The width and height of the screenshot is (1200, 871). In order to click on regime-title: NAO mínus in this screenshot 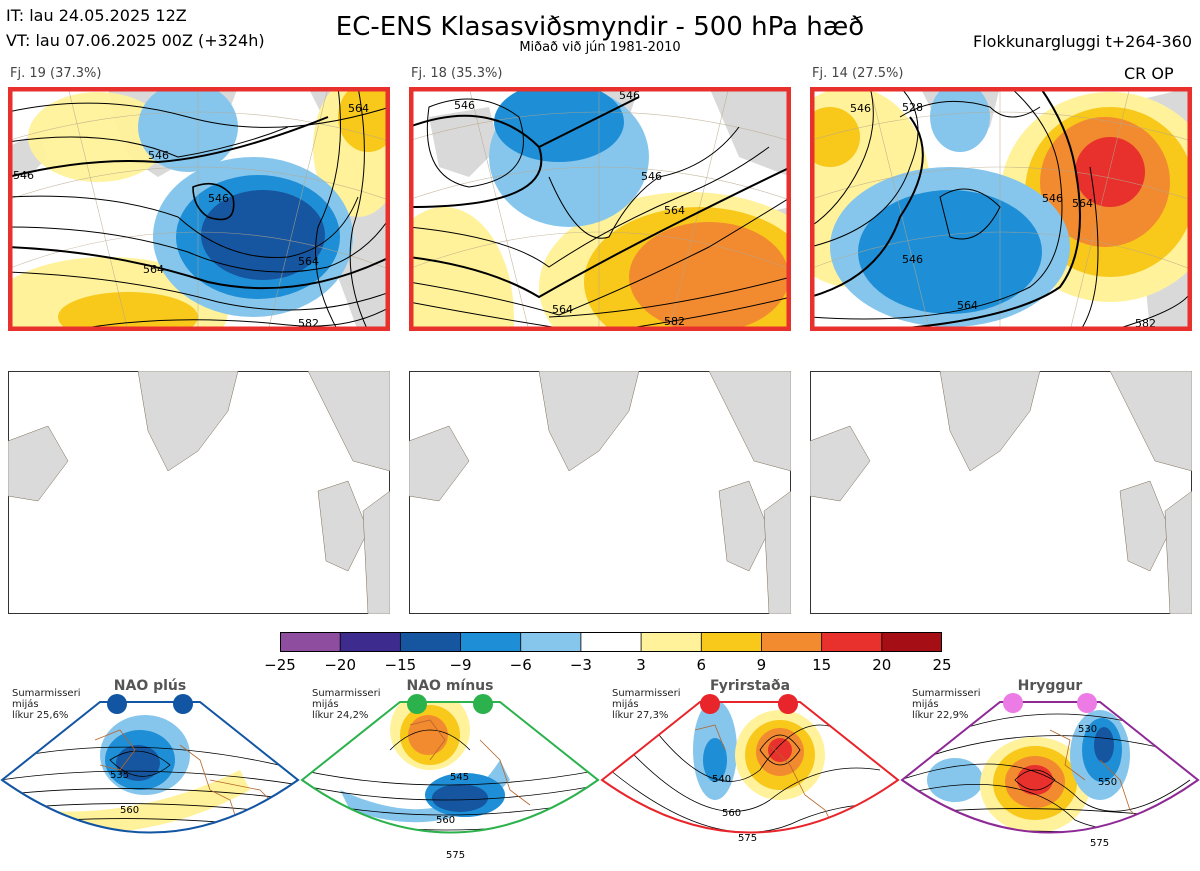, I will do `click(450, 686)`.